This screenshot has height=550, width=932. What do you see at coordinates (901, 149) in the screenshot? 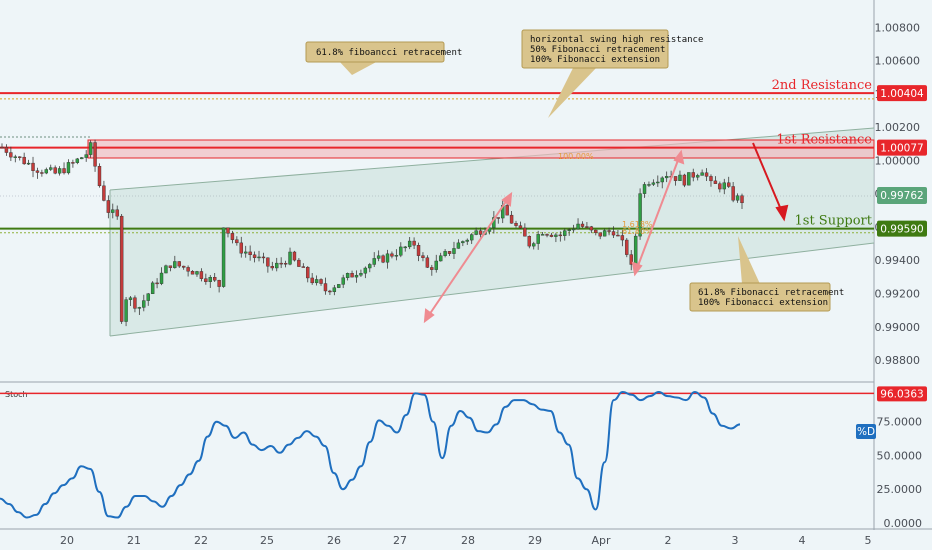
I see `level-price-value: 1.00077` at bounding box center [901, 149].